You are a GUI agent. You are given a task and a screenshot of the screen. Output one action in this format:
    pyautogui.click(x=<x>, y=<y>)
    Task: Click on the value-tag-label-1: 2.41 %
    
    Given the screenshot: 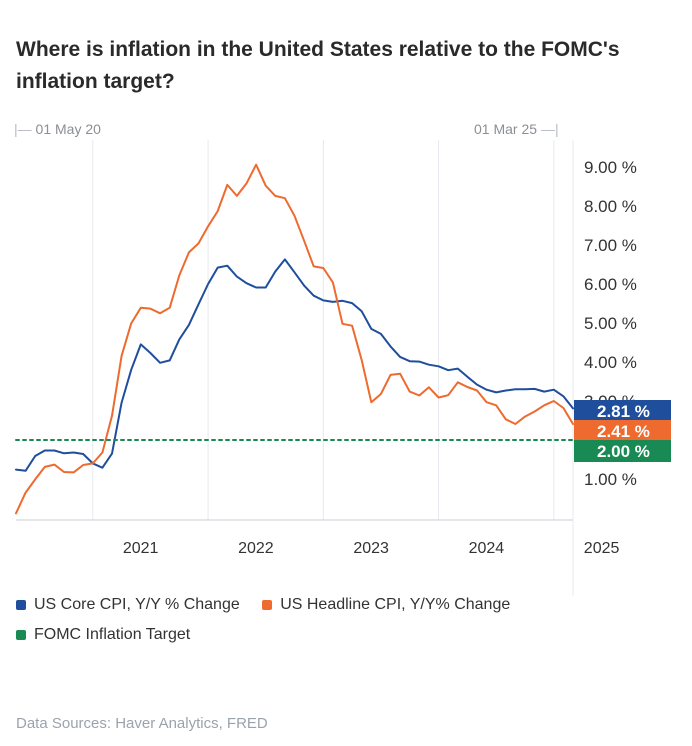 What is the action you would take?
    pyautogui.click(x=623, y=431)
    